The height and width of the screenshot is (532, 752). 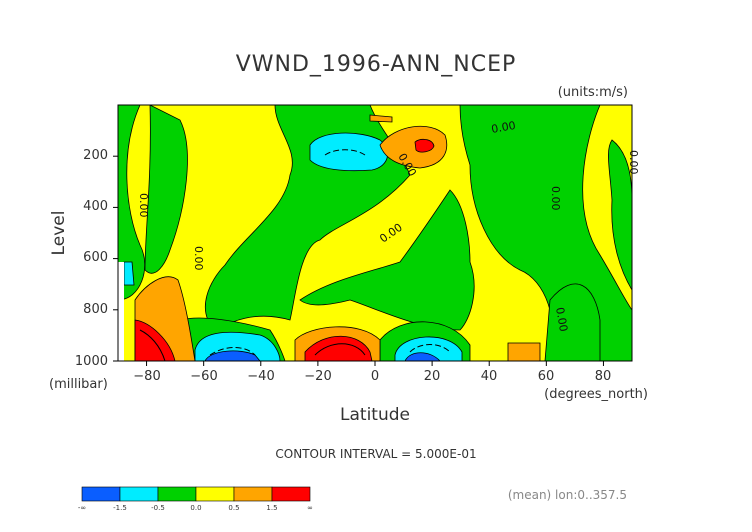 I want to click on y-units-label: (millibar), so click(x=78, y=384).